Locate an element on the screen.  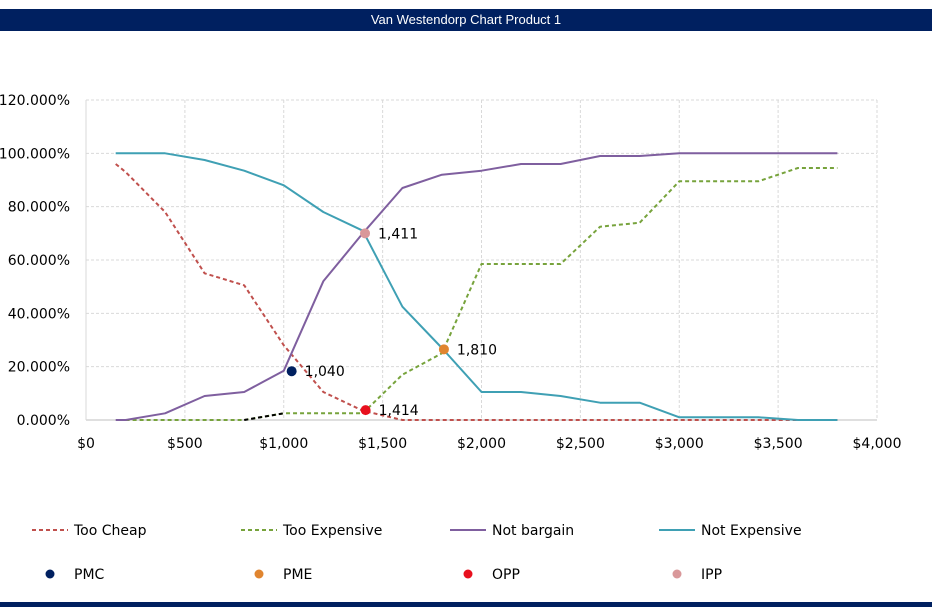
x-tick-label: $4,000 is located at coordinates (877, 444).